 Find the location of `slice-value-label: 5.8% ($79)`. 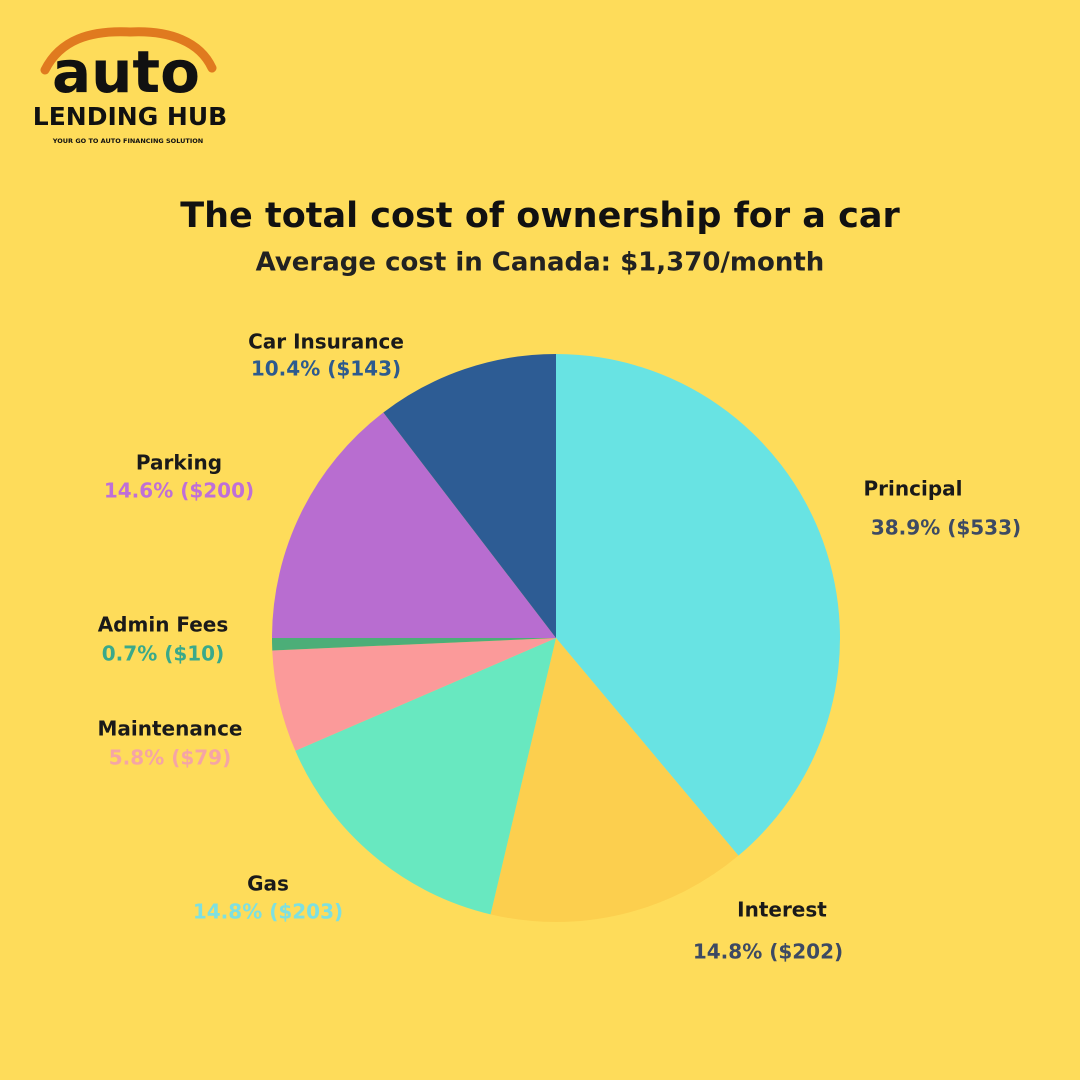

slice-value-label: 5.8% ($79) is located at coordinates (170, 758).